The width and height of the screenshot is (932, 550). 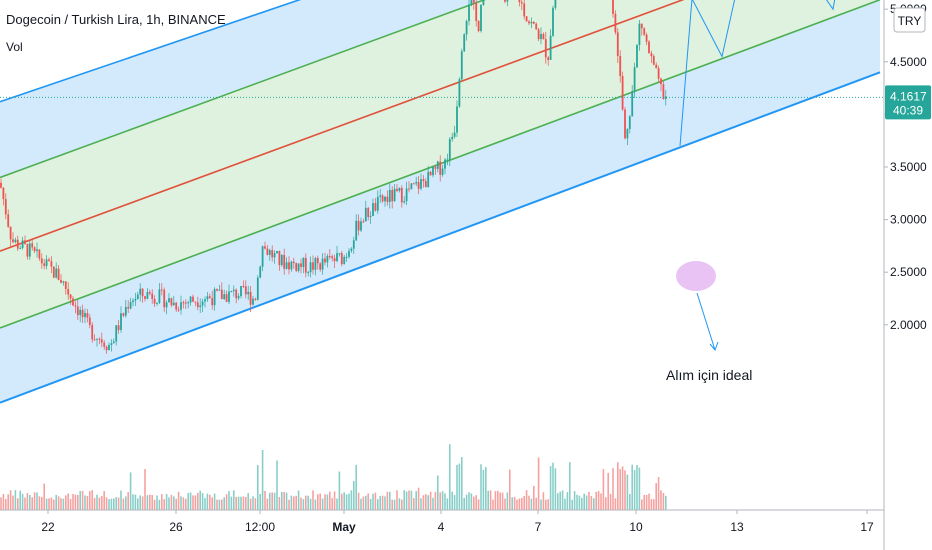 I want to click on currency-button-label: TRY, so click(x=910, y=21).